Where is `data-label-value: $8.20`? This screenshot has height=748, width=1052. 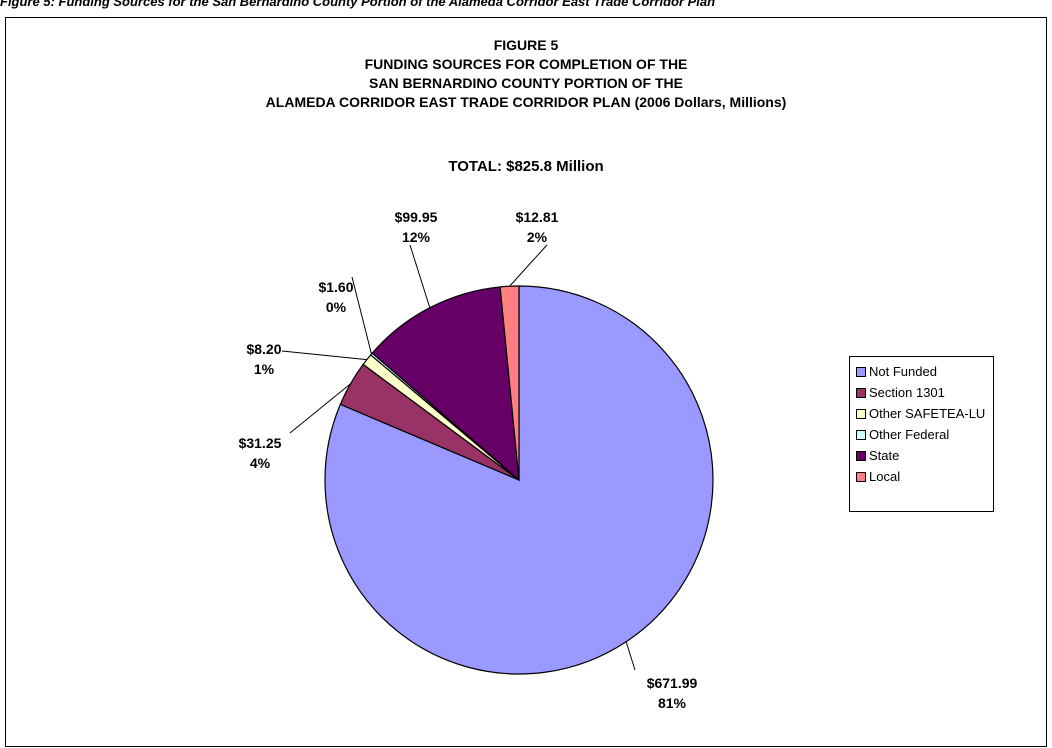 data-label-value: $8.20 is located at coordinates (263, 349).